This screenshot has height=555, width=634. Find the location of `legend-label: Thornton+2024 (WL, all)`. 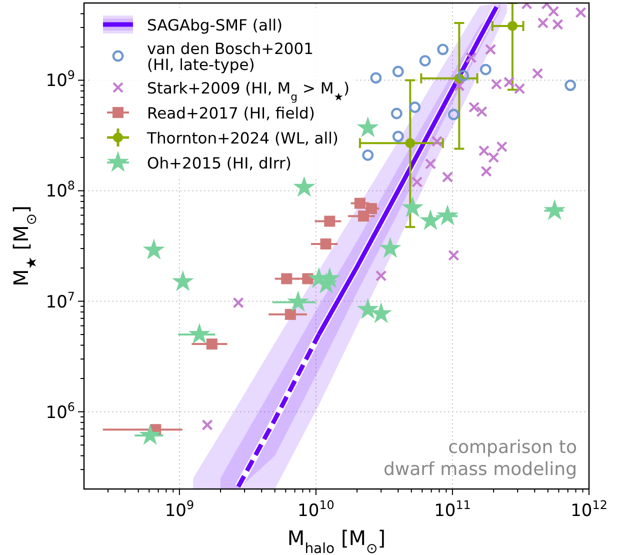

legend-label: Thornton+2024 (WL, all) is located at coordinates (242, 139).